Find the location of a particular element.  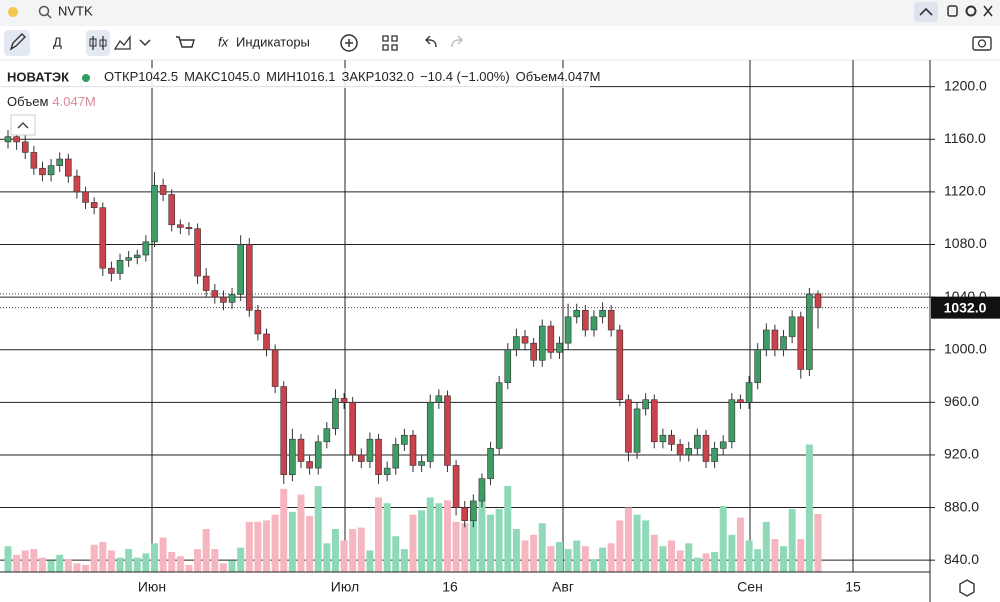

shop-button is located at coordinates (185, 42).